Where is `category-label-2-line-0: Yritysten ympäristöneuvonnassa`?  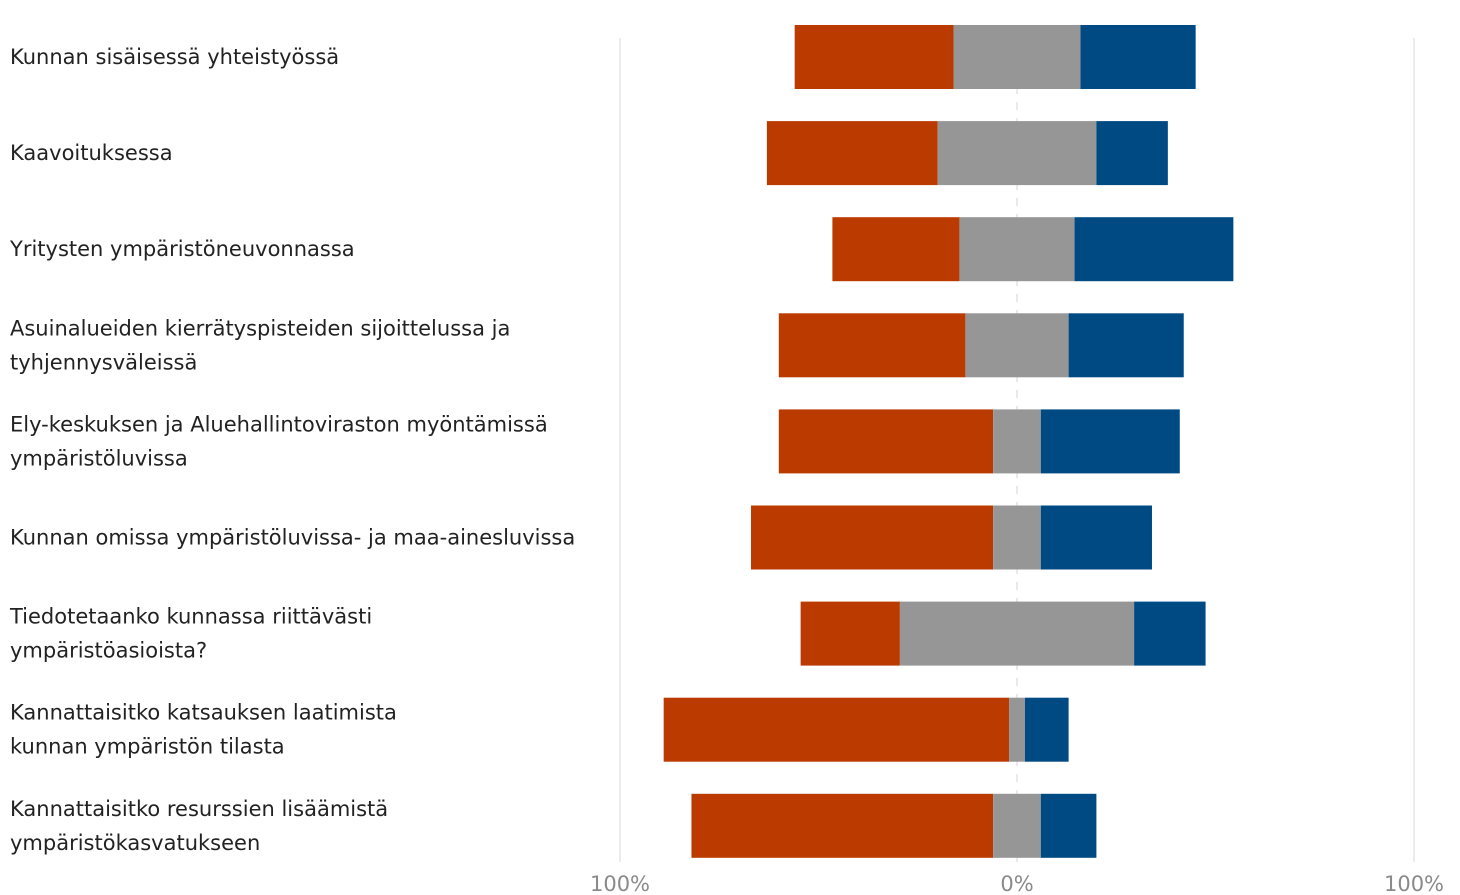 category-label-2-line-0: Yritysten ympäristöneuvonnassa is located at coordinates (182, 249).